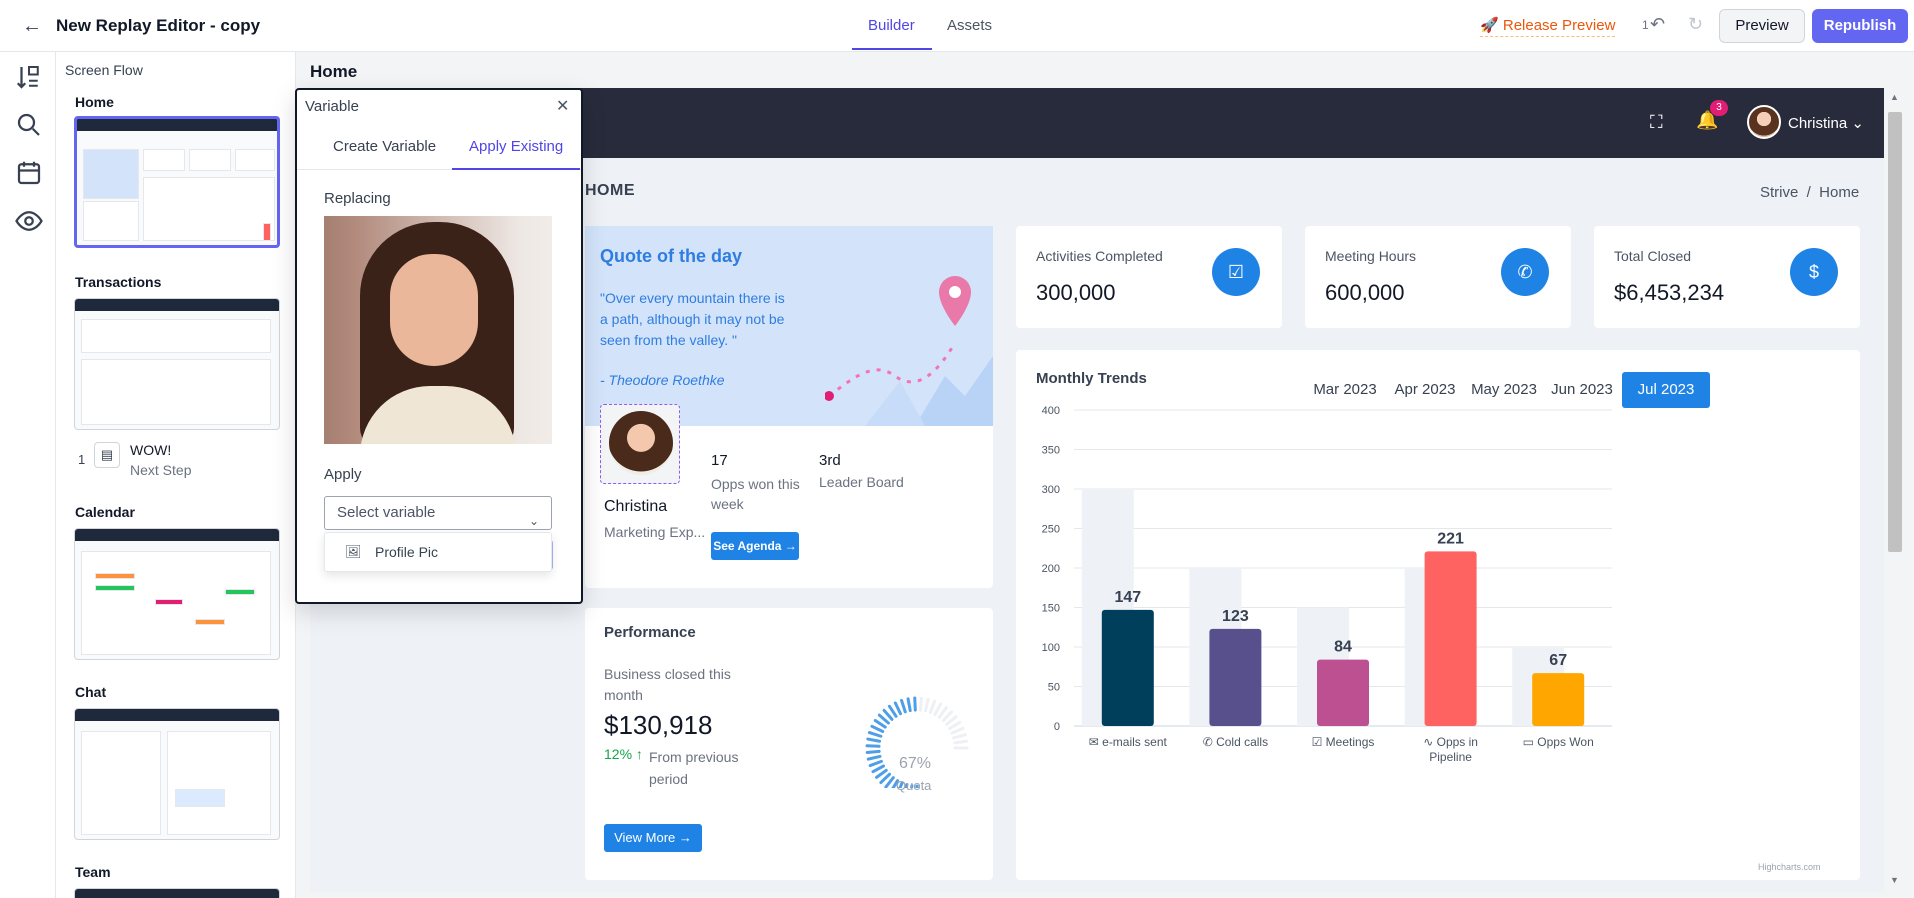 Image resolution: width=1914 pixels, height=898 pixels. I want to click on arrow-right-icon: →, so click(789, 546).